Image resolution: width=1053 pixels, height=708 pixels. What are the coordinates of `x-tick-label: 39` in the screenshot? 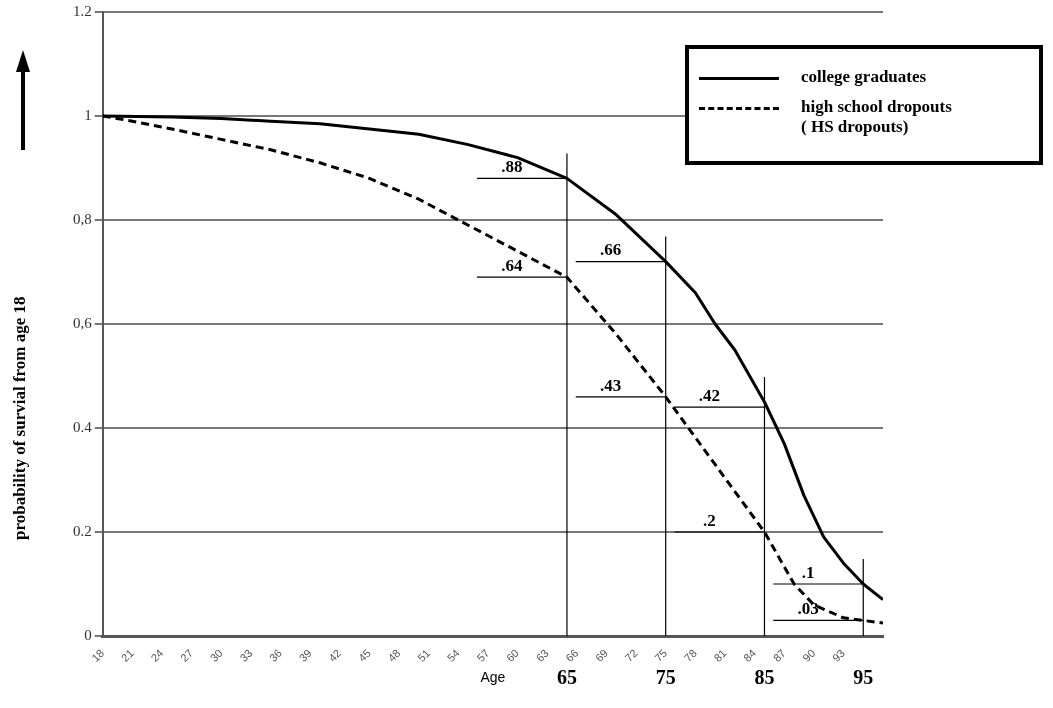 It's located at (305, 655).